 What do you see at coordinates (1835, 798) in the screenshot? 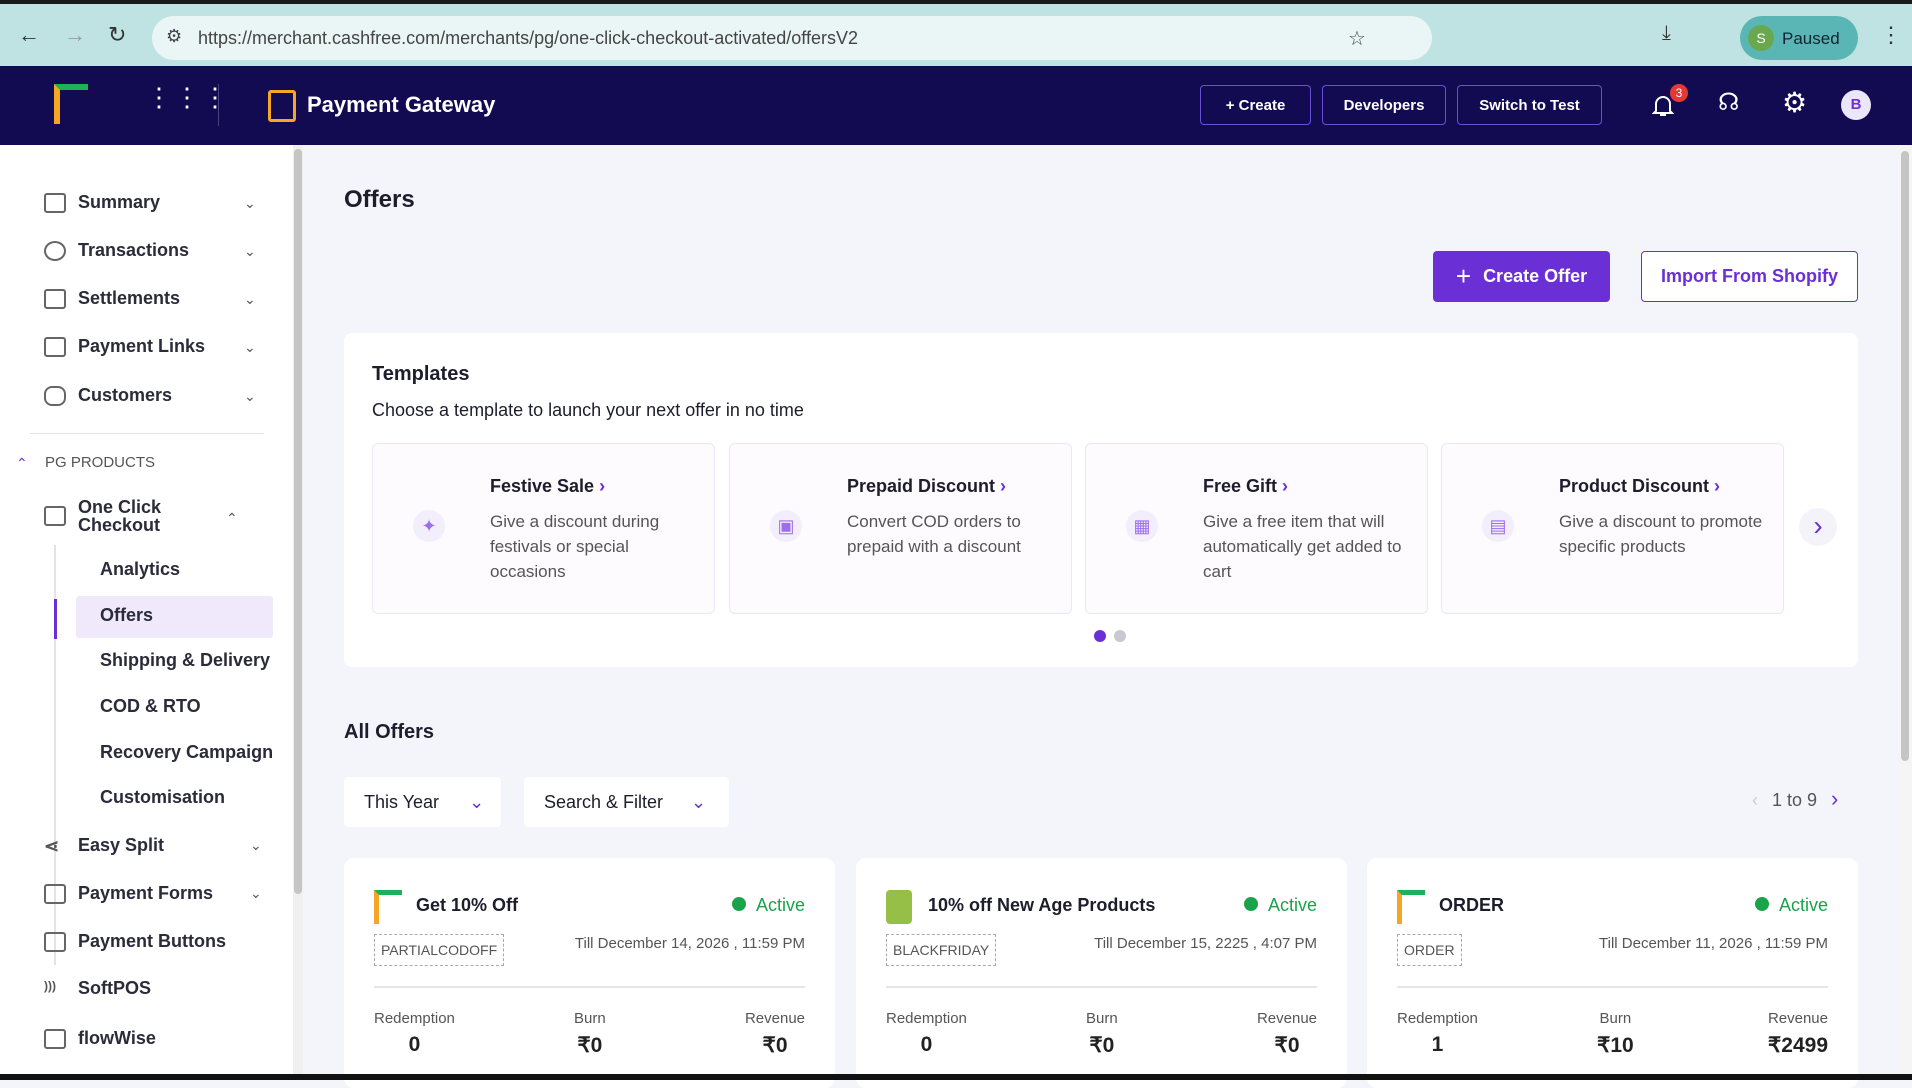
I see `next-page-icon: ›` at bounding box center [1835, 798].